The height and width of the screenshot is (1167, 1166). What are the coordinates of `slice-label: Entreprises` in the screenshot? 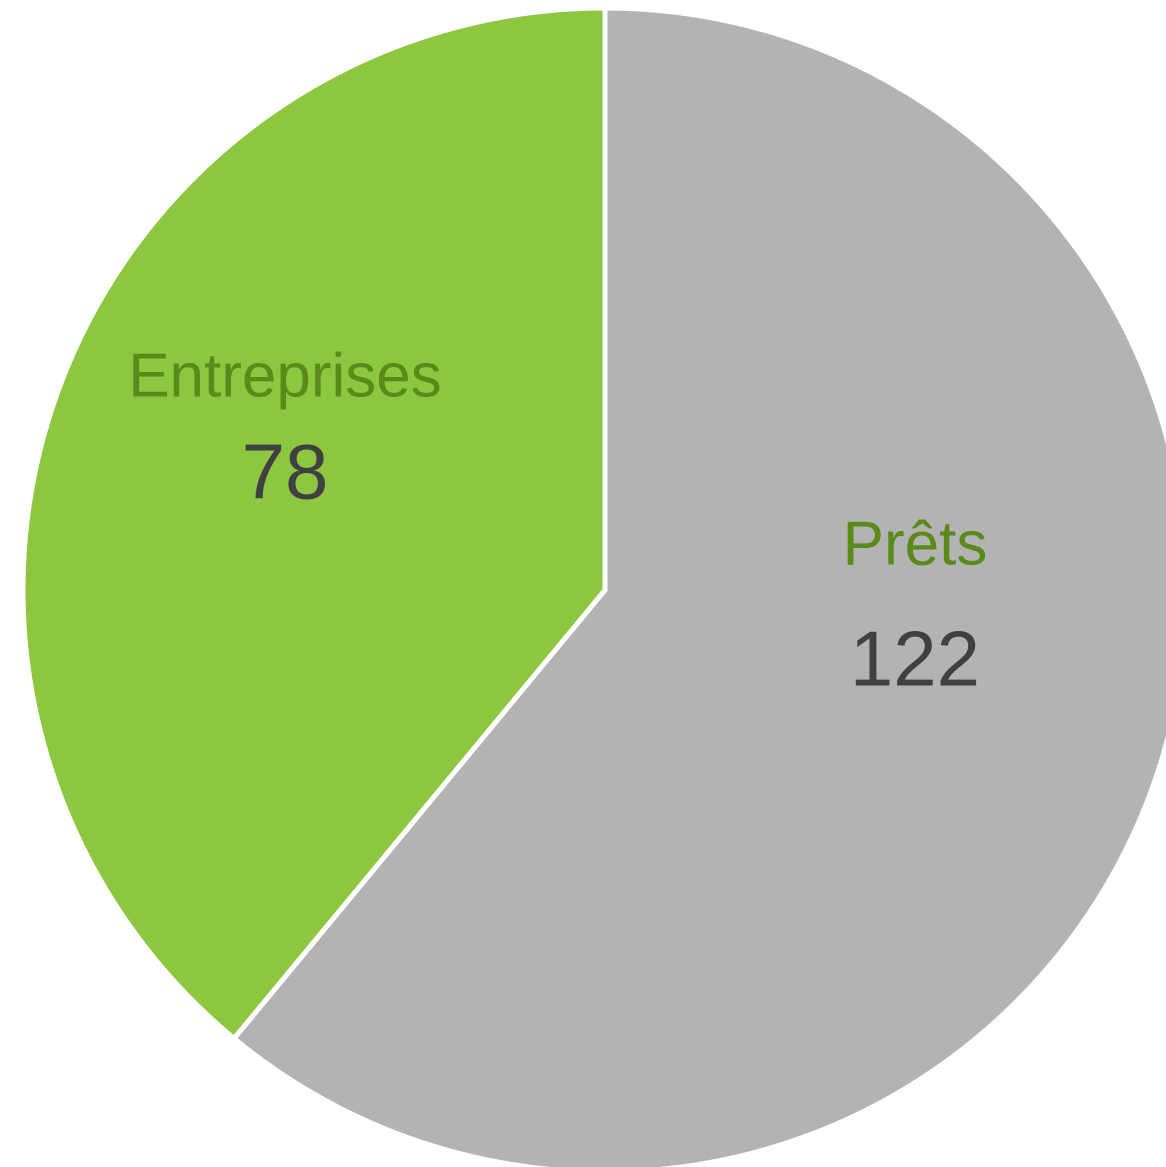 It's located at (285, 375).